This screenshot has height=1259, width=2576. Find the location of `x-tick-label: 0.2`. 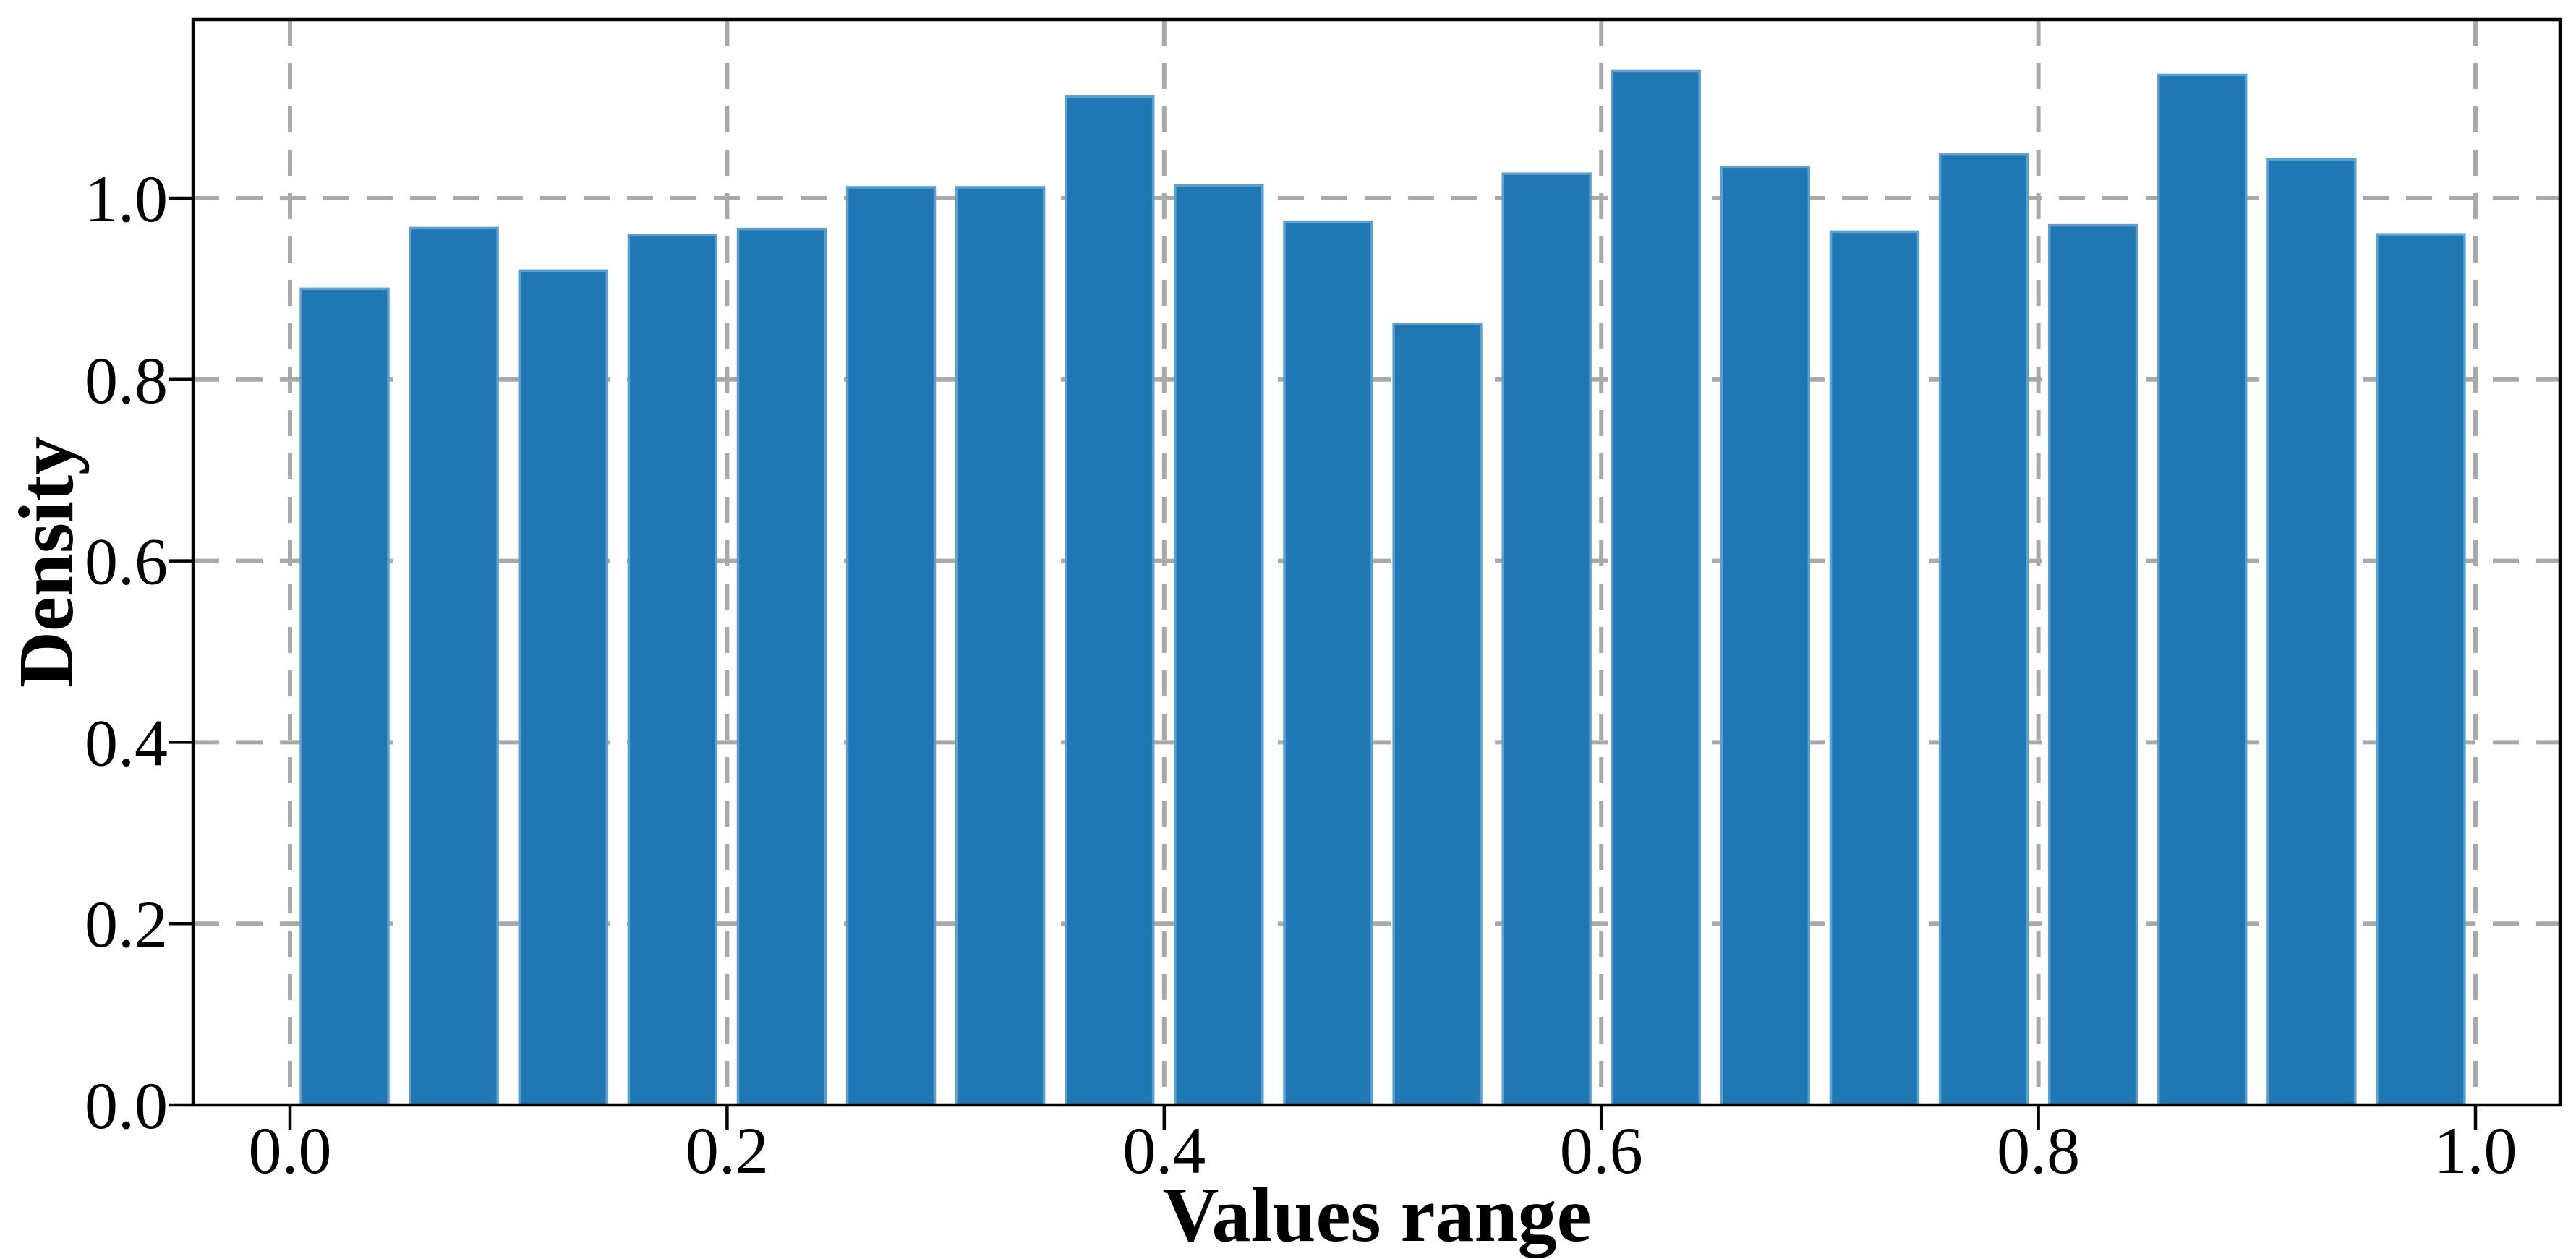

x-tick-label: 0.2 is located at coordinates (727, 1150).